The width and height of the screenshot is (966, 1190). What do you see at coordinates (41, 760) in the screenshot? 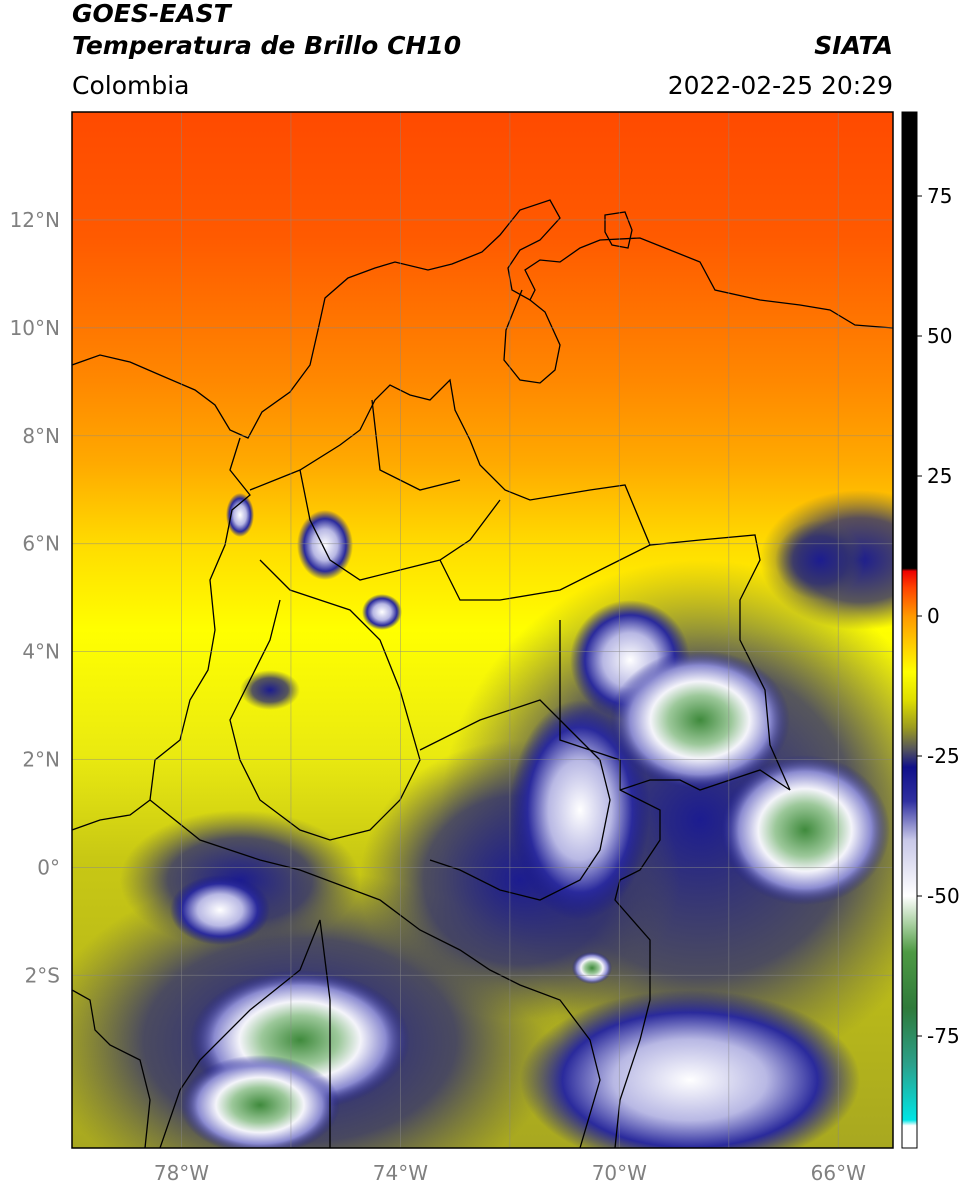
I see `lat-tick-label: 2°N` at bounding box center [41, 760].